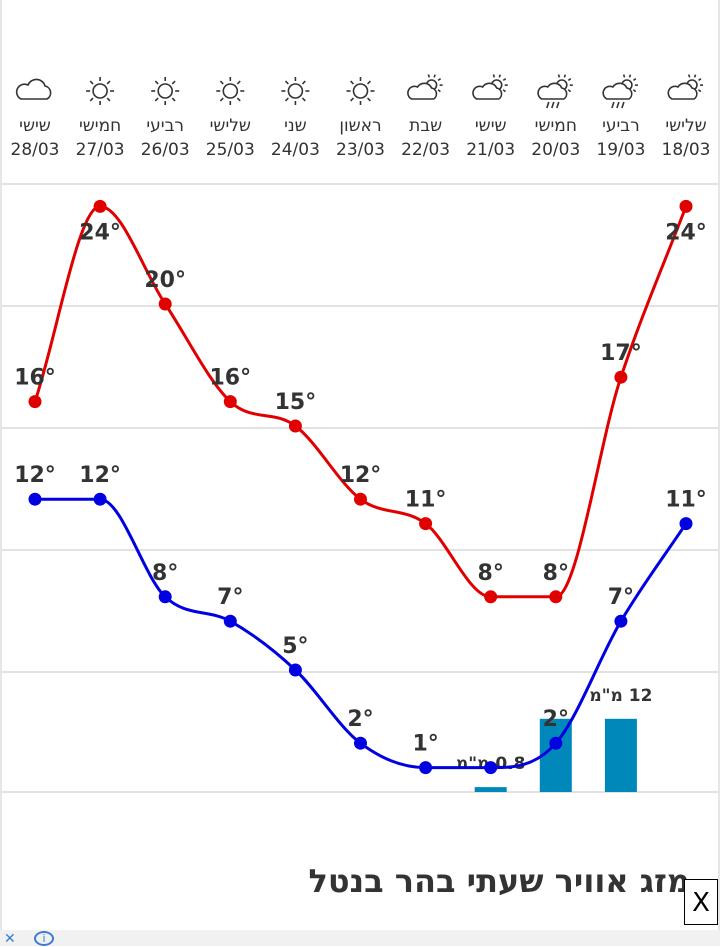 This screenshot has width=720, height=947. Describe the element at coordinates (165, 573) in the screenshot. I see `min-temp-label: 8°` at that location.